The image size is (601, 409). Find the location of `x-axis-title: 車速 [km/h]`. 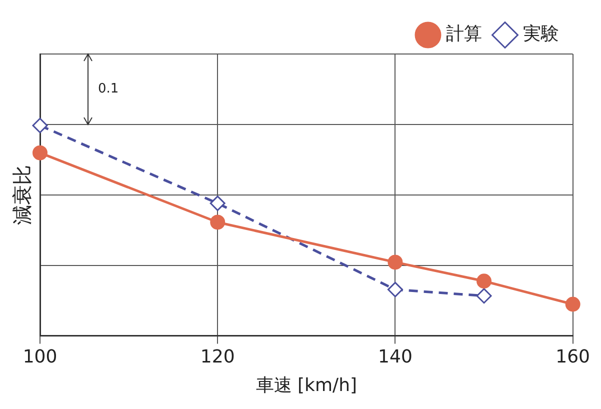

x-axis-title: 車速 [km/h] is located at coordinates (307, 385).